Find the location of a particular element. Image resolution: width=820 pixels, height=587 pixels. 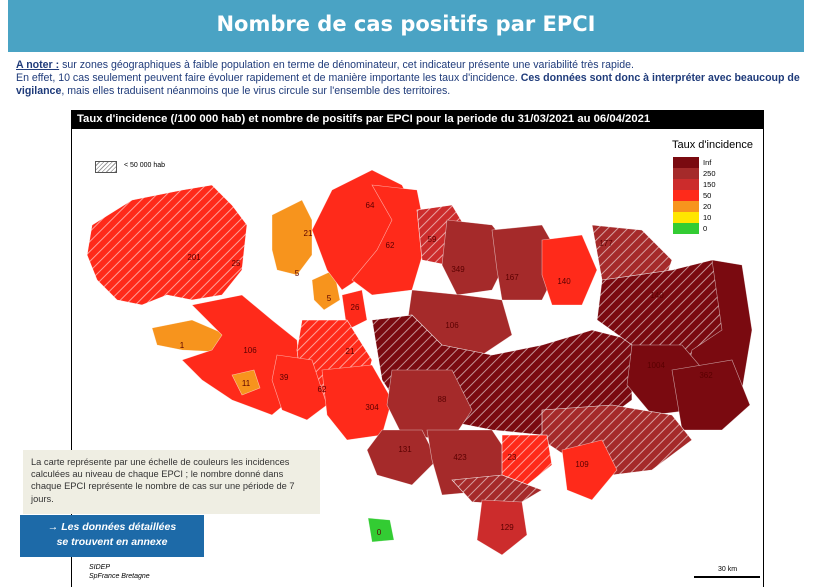

scale-bar is located at coordinates (727, 577).